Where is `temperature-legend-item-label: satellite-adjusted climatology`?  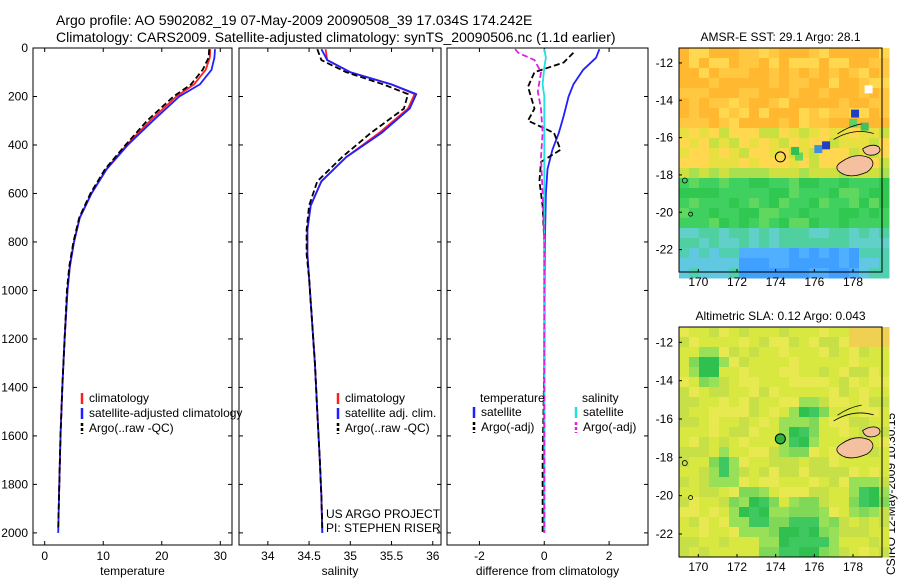 temperature-legend-item-label: satellite-adjusted climatology is located at coordinates (165, 413).